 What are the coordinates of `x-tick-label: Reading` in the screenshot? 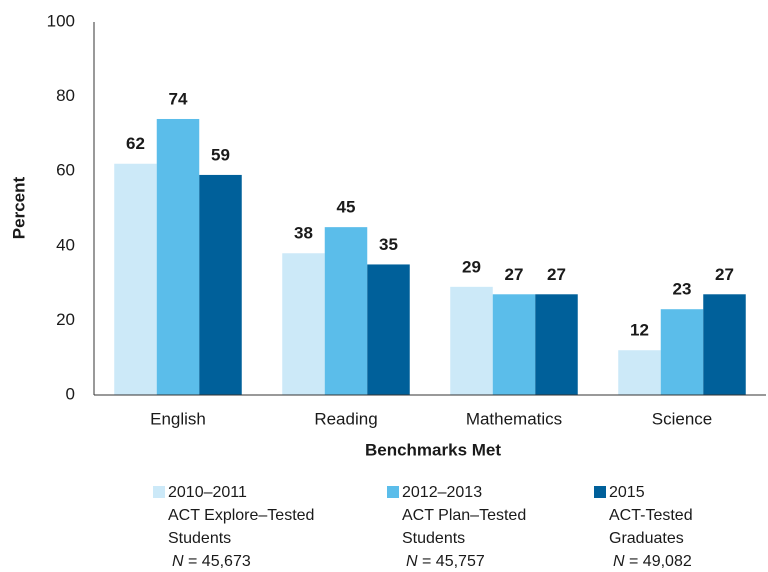 It's located at (345, 418).